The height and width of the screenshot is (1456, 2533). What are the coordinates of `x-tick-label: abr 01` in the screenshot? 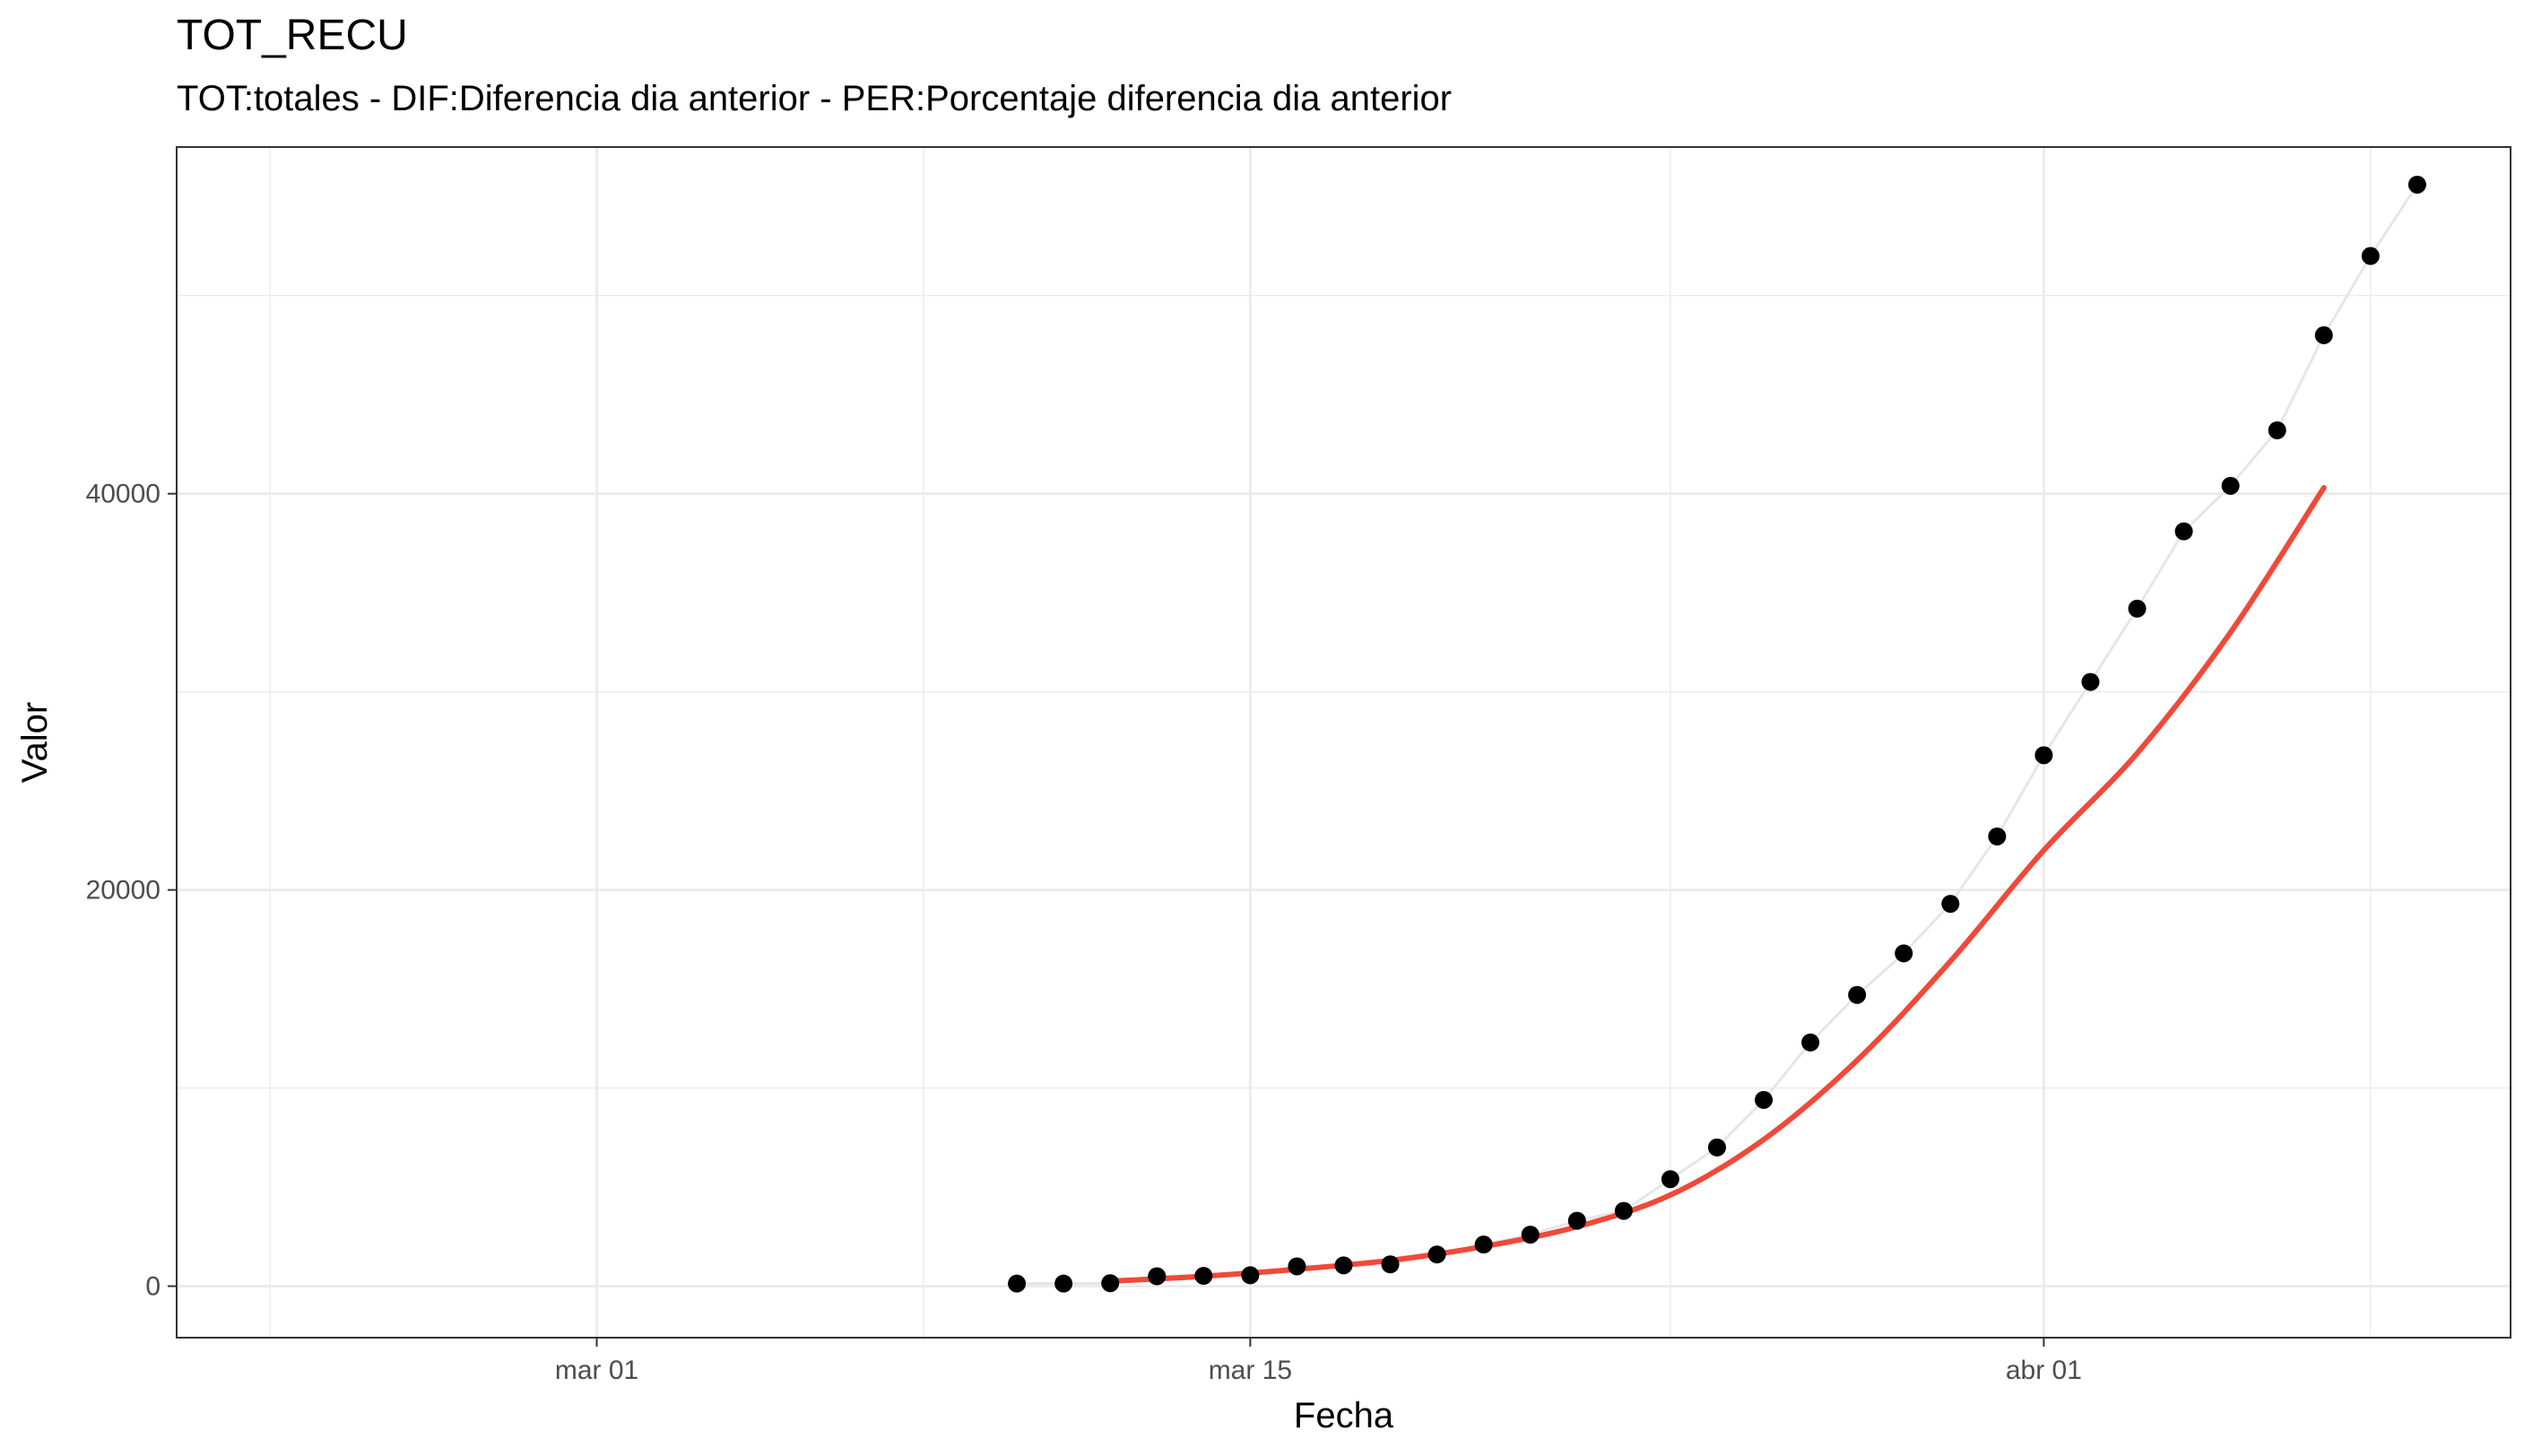 It's located at (2044, 1370).